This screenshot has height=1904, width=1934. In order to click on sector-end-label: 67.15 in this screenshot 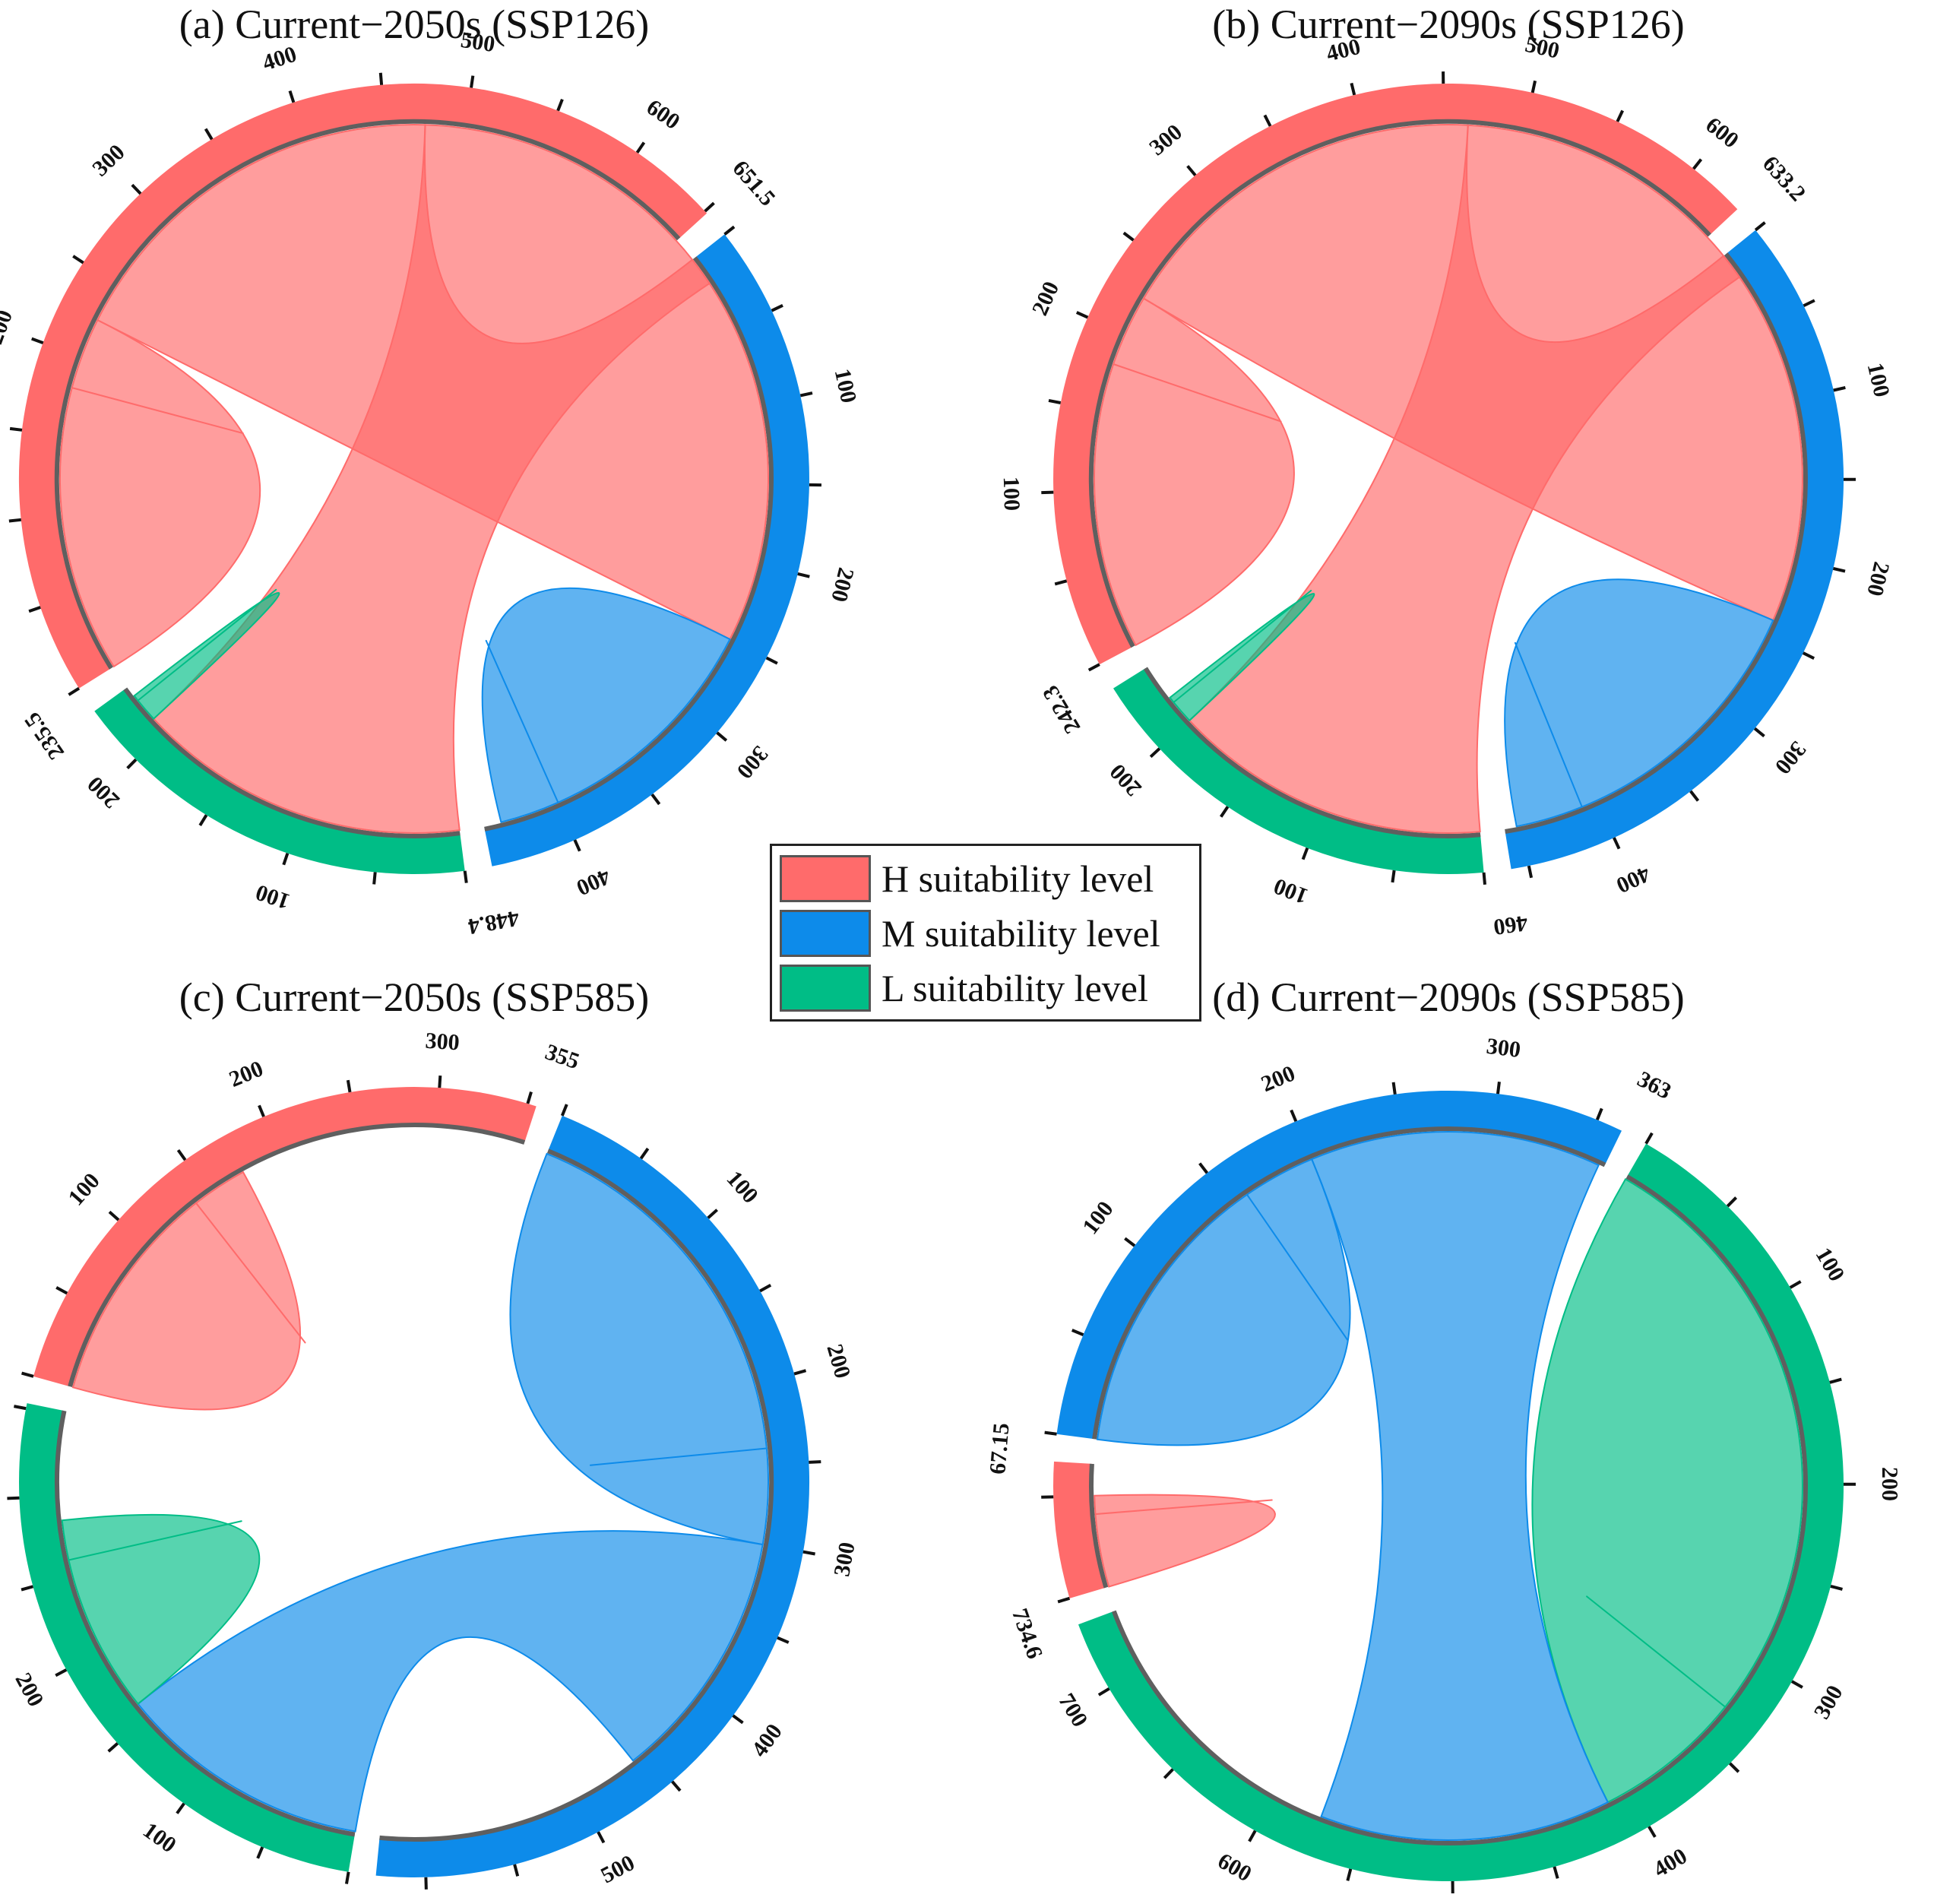, I will do `click(999, 1448)`.